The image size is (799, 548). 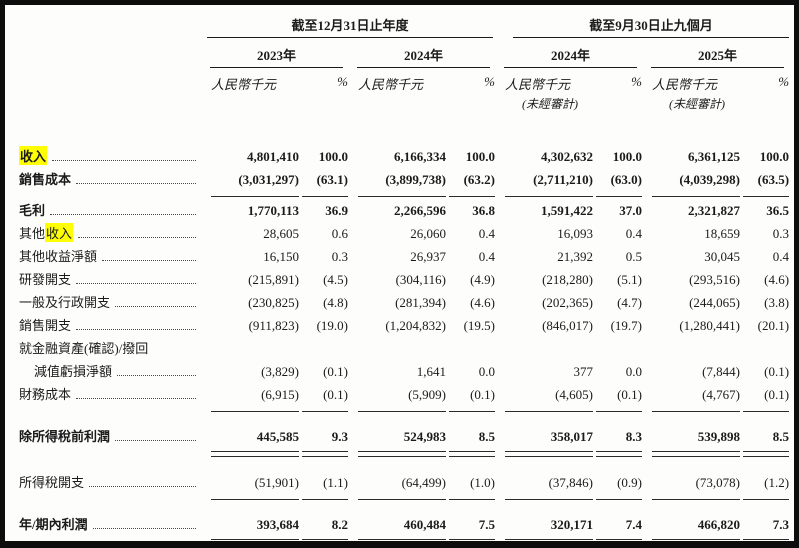 I want to click on row-label-text: 除所得稅前利潤, so click(x=65, y=436).